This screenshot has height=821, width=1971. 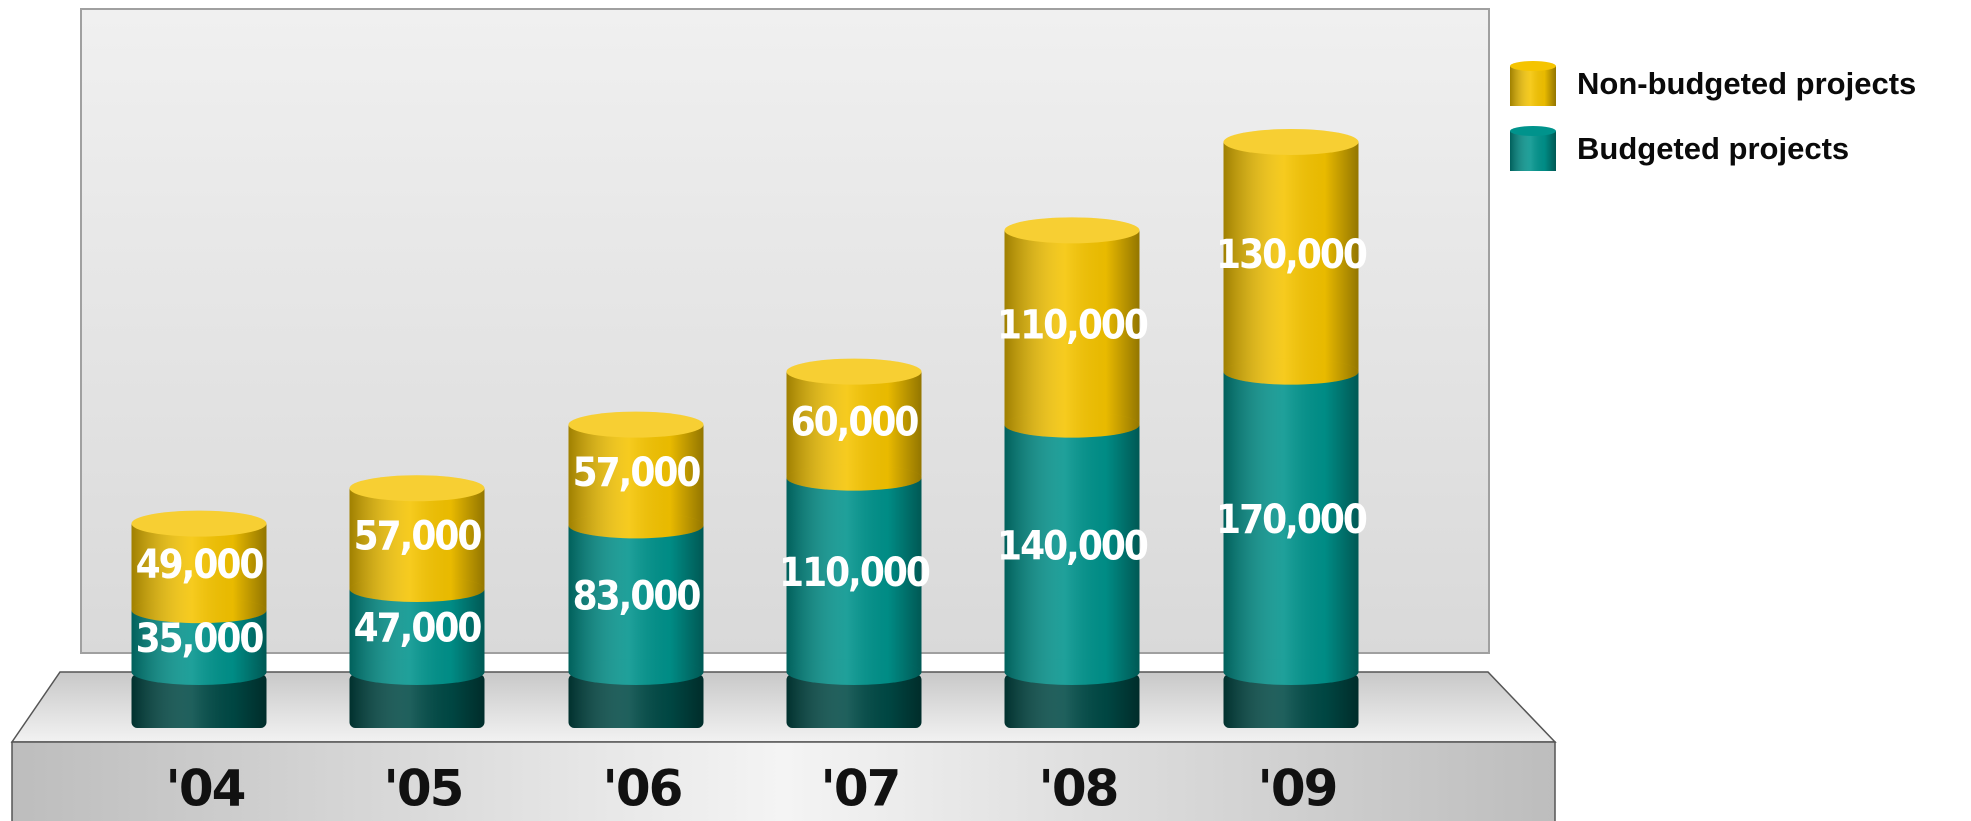 I want to click on value-label: 49,000, so click(x=200, y=565).